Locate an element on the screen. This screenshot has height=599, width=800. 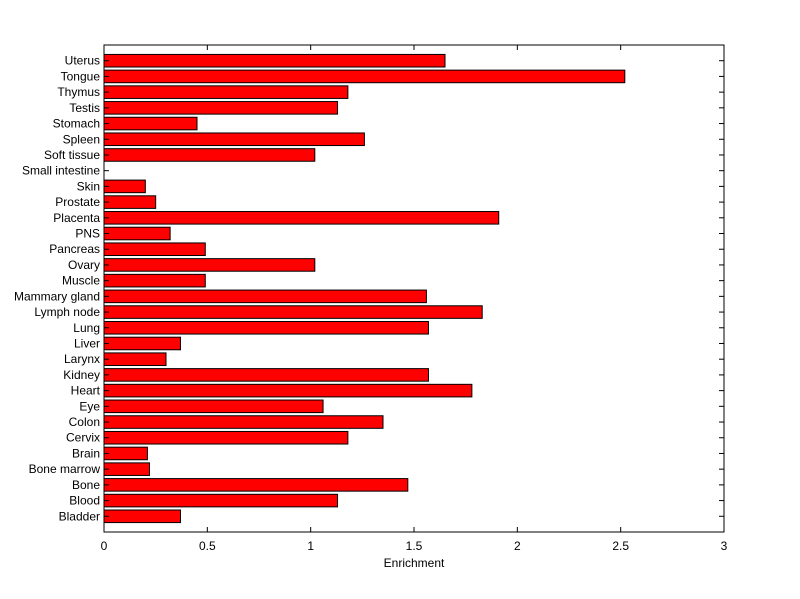
bar-prostate is located at coordinates (130, 202).